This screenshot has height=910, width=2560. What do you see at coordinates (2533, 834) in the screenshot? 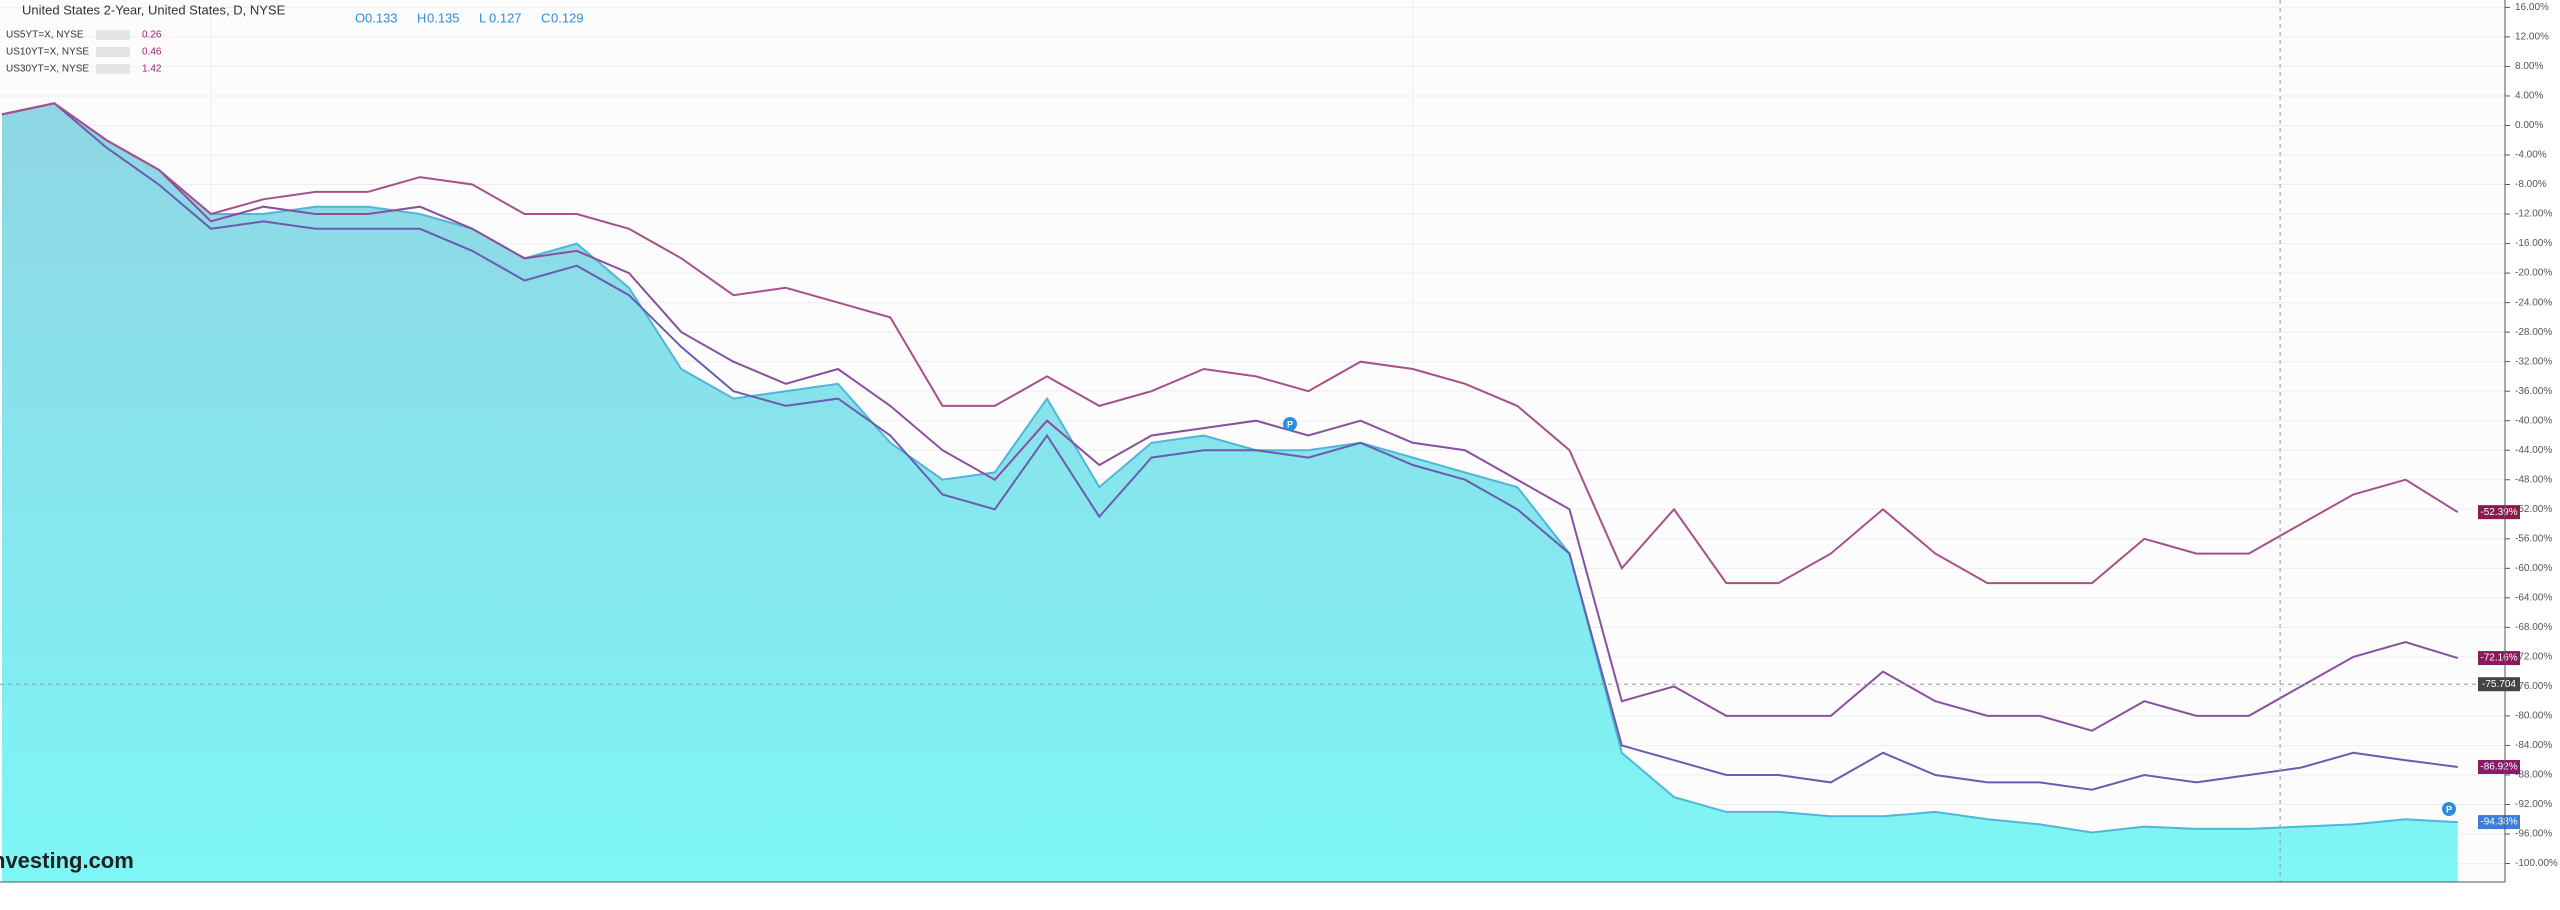
I see `y-tick-label: -96.00%` at bounding box center [2533, 834].